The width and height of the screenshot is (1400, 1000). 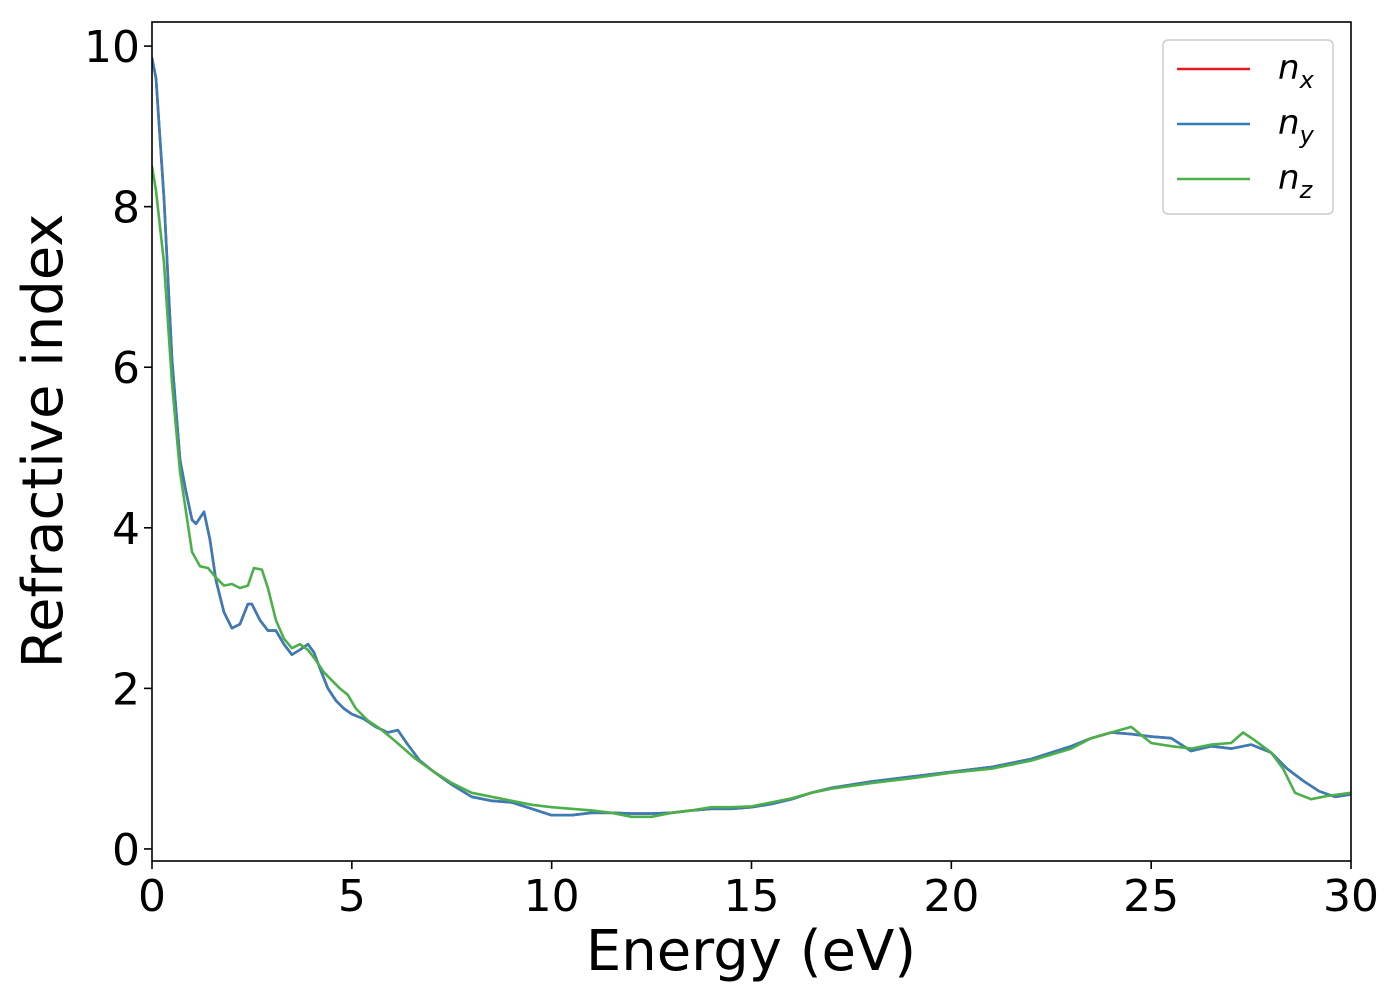 I want to click on legend-label-nx: nx, so click(x=1296, y=71).